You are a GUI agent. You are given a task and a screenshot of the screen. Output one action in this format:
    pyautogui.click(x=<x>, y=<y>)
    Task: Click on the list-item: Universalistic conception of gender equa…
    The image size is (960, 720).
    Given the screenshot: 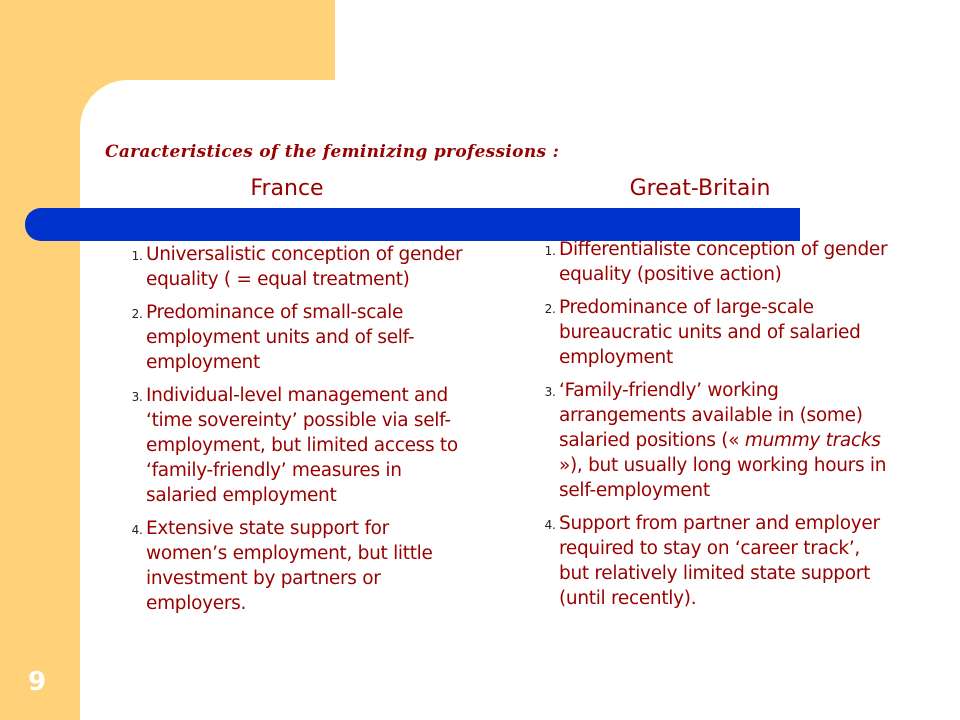 What is the action you would take?
    pyautogui.click(x=309, y=267)
    